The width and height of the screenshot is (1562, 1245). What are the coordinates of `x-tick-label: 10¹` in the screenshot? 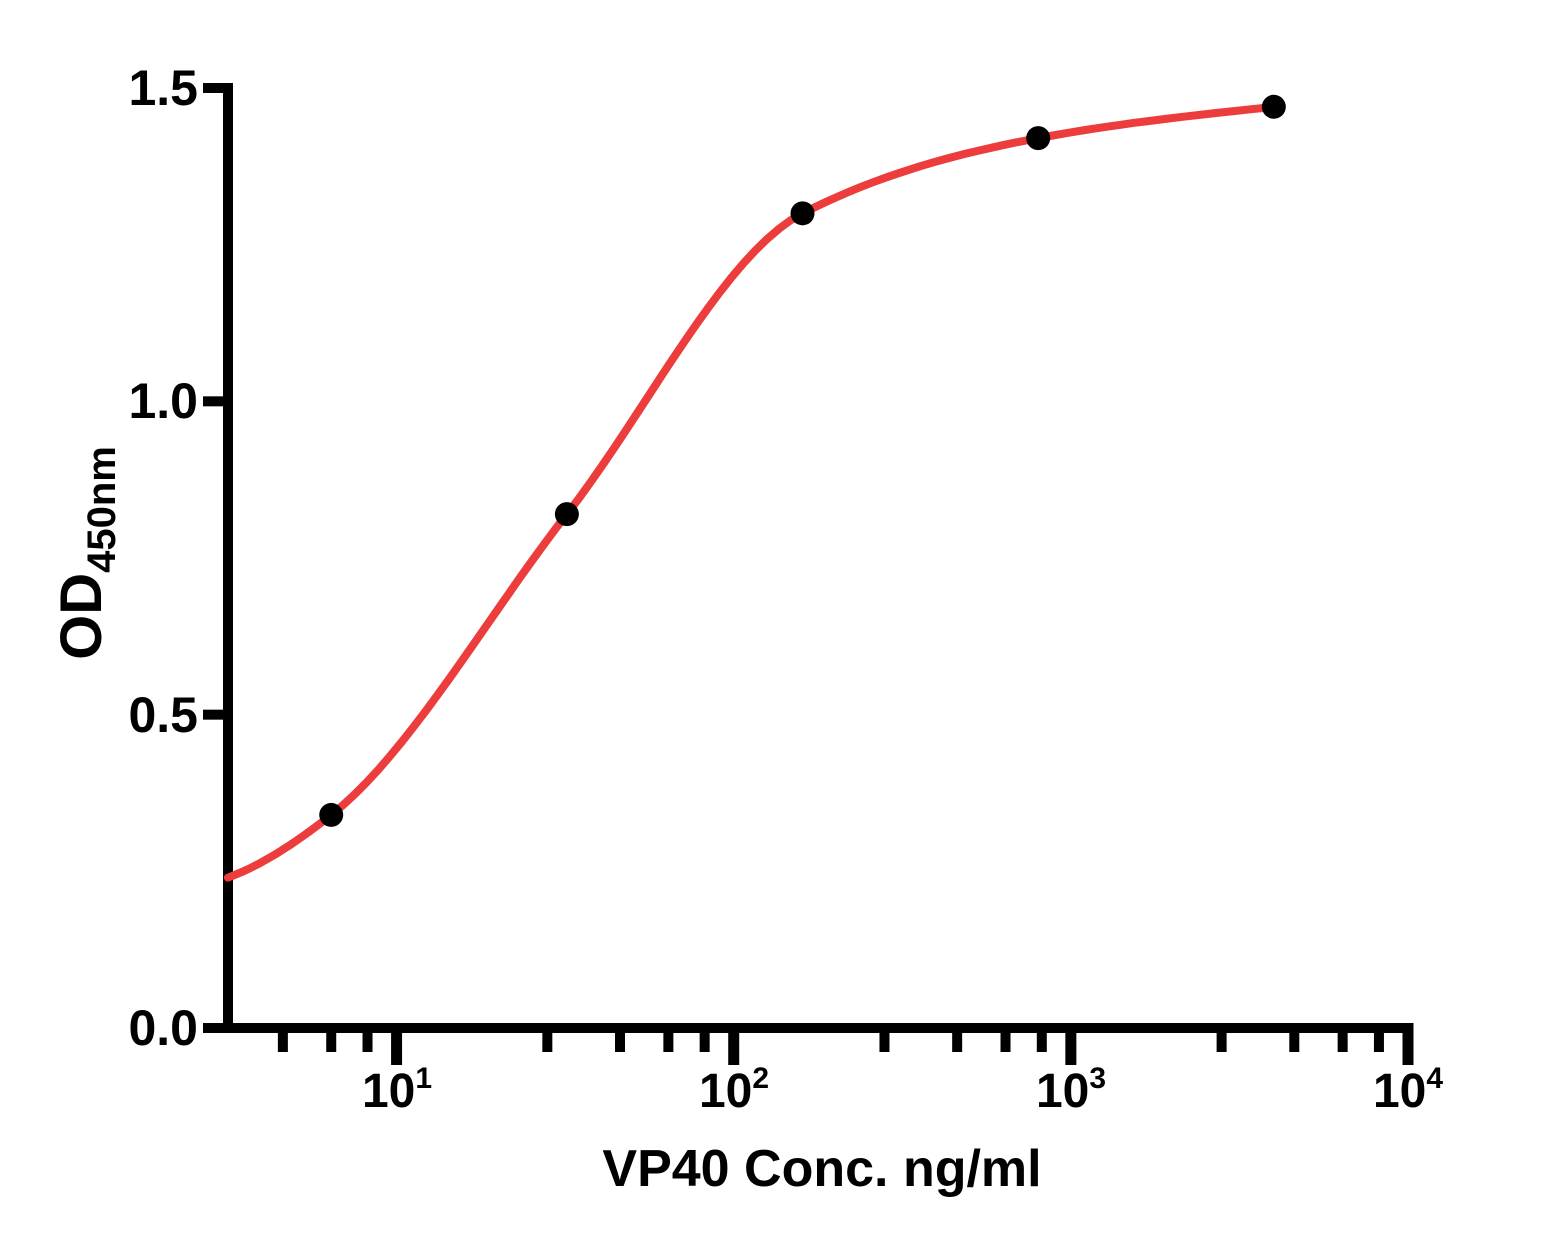 It's located at (397, 1090).